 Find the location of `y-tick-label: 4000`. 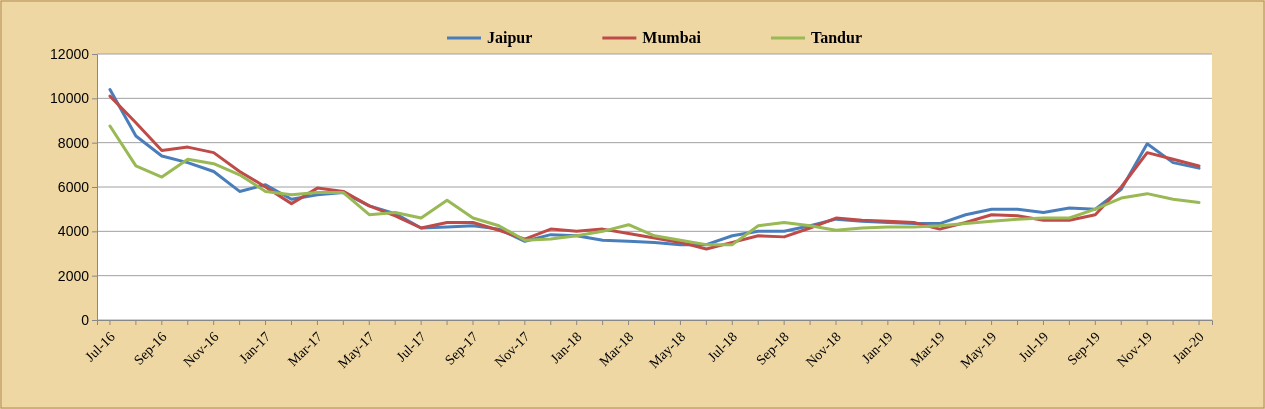

y-tick-label: 4000 is located at coordinates (73, 231).